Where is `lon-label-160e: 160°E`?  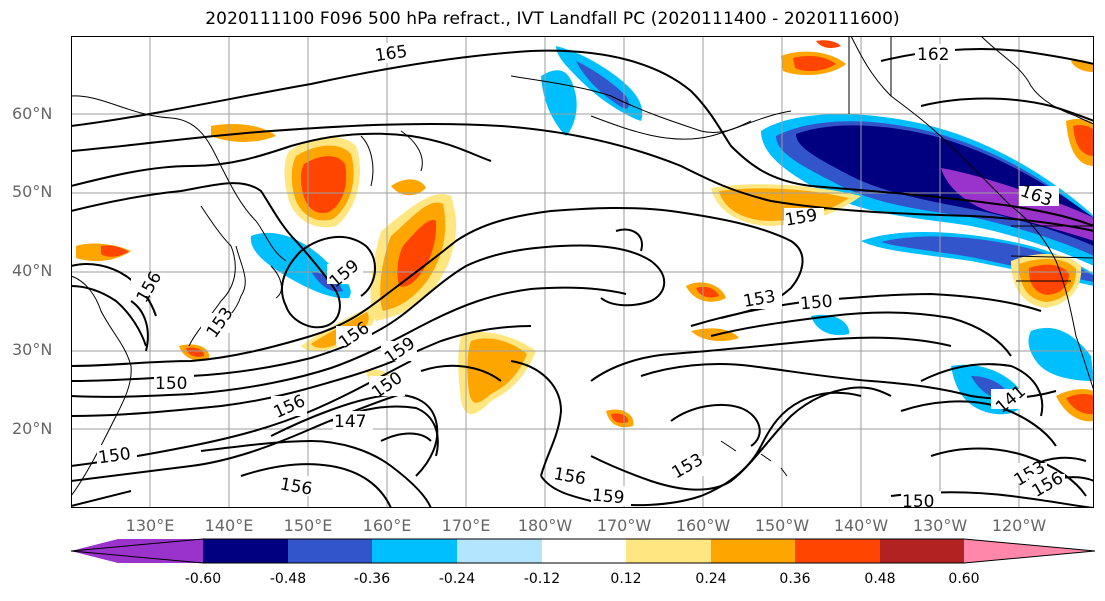 lon-label-160e: 160°E is located at coordinates (387, 525).